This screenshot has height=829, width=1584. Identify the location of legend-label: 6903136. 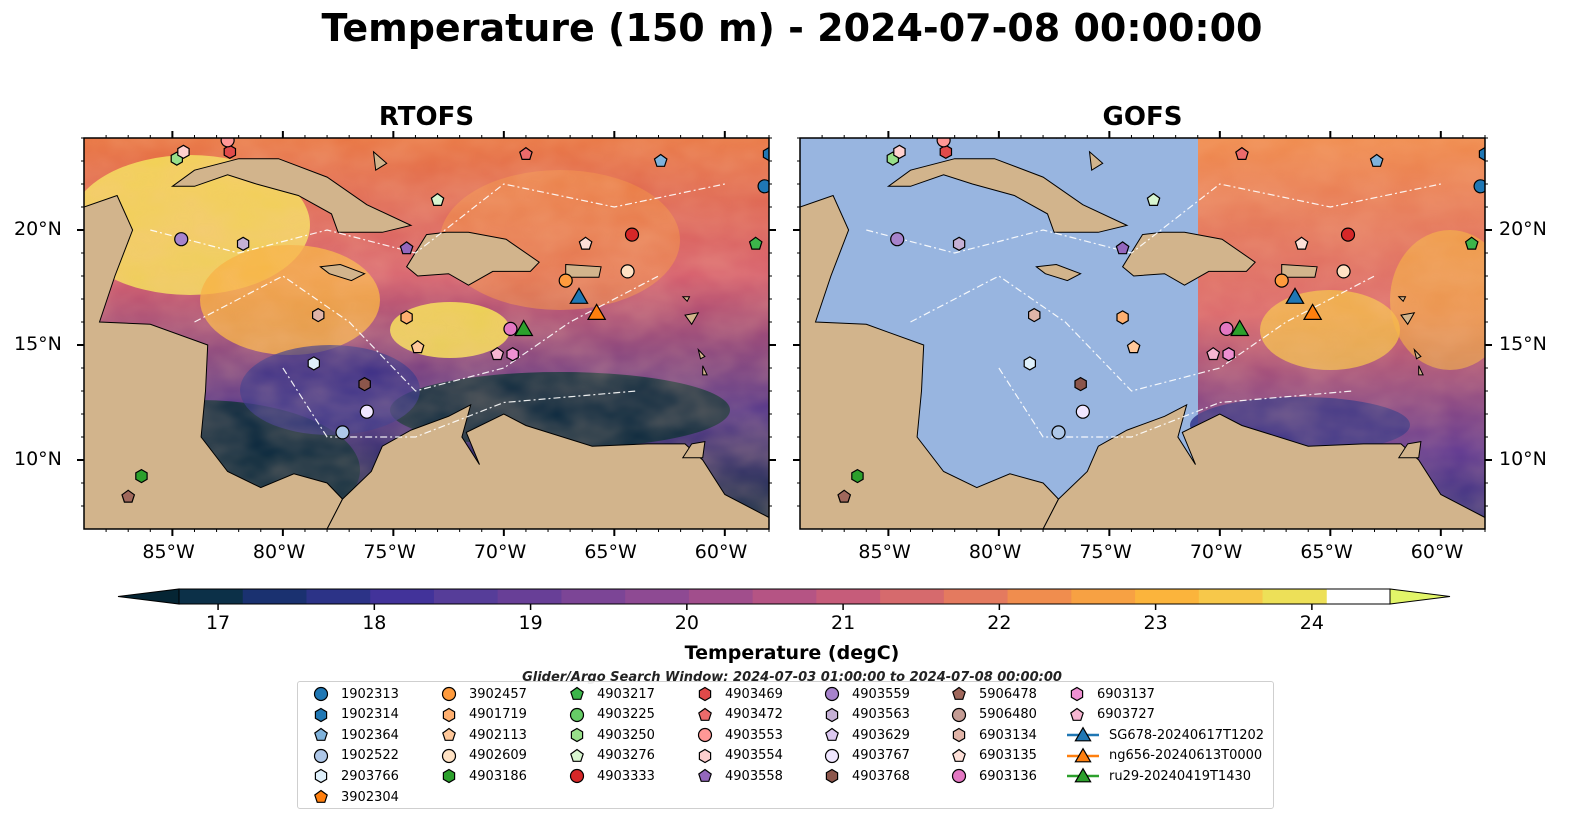
(1008, 776).